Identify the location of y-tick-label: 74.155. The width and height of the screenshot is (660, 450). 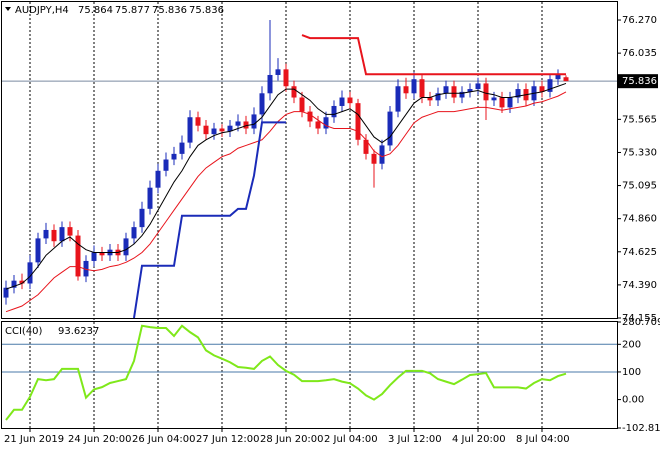
(639, 318).